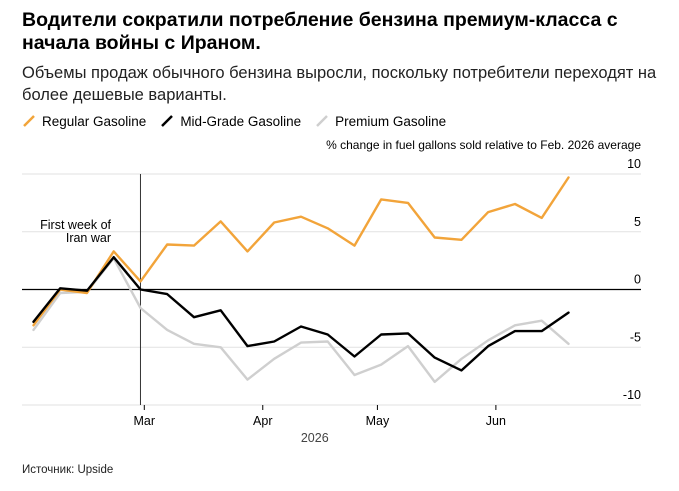 The image size is (679, 491). I want to click on x-axis-year-label: 2026, so click(315, 438).